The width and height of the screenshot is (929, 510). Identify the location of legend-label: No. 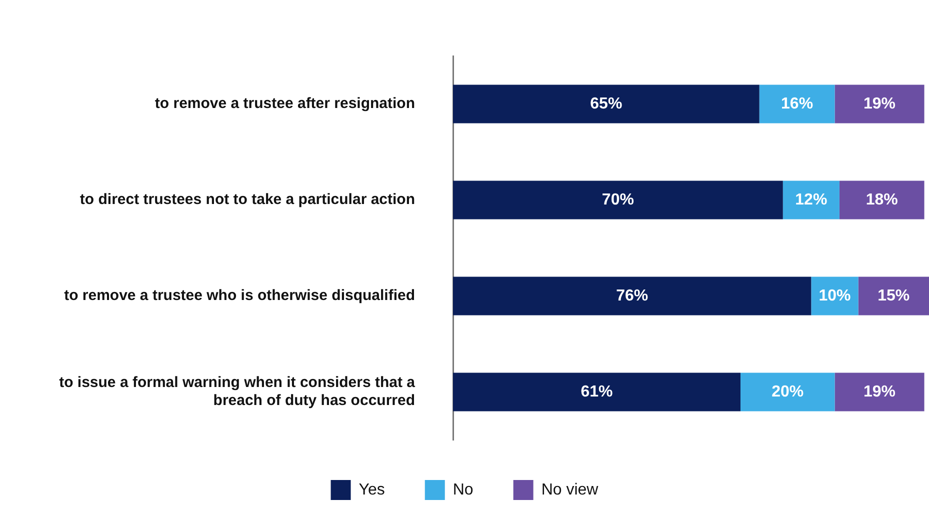
(463, 489).